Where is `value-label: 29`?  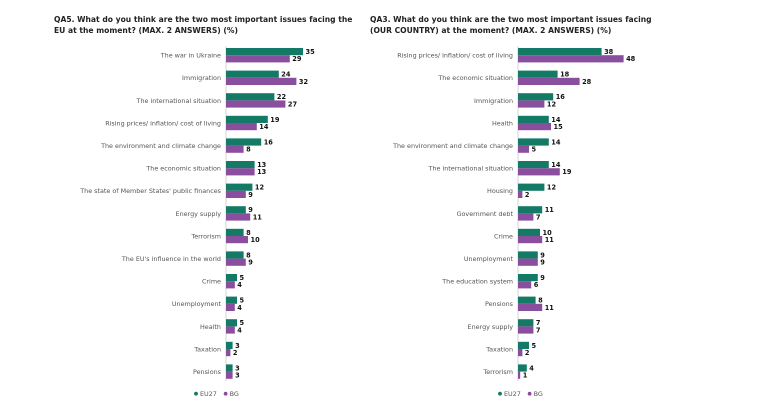 value-label: 29 is located at coordinates (297, 59).